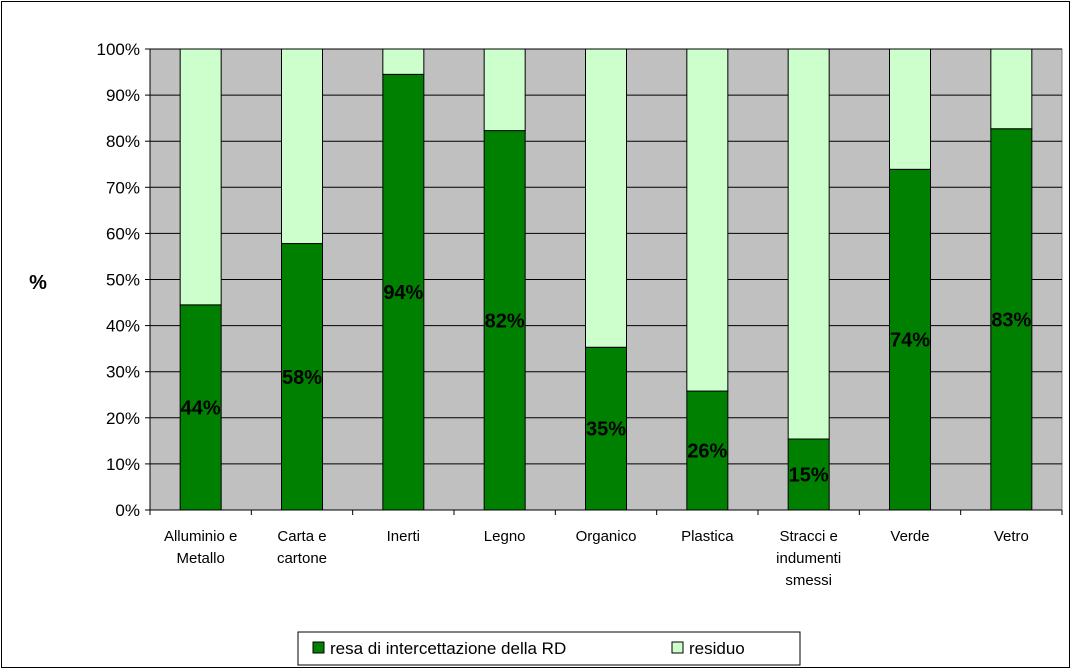  I want to click on y-axis-label: %, so click(38, 283).